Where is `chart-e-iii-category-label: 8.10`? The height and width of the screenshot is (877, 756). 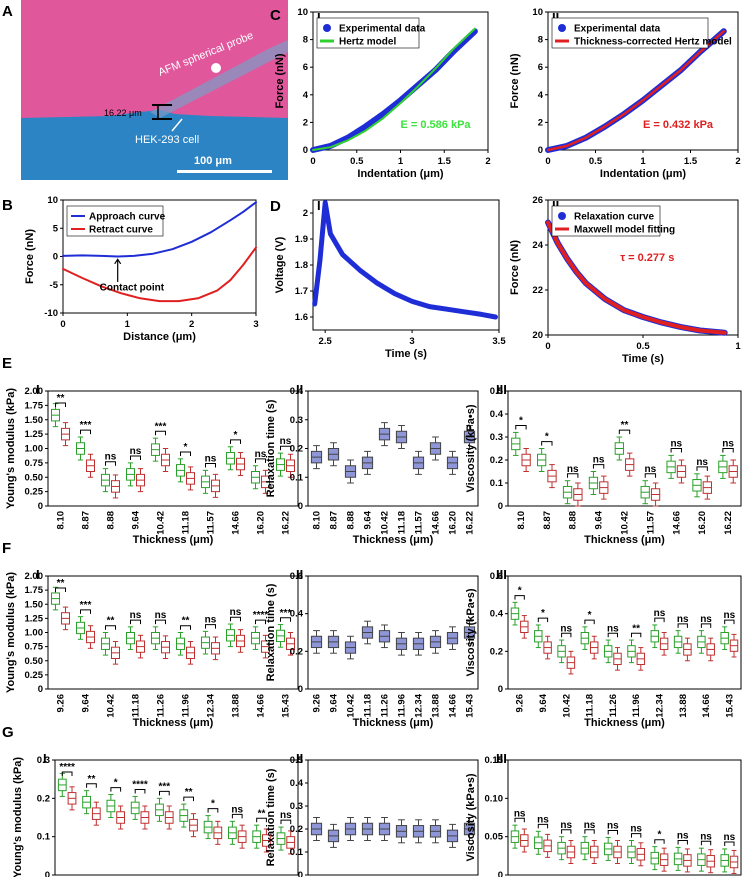
chart-e-iii-category-label: 8.10 is located at coordinates (521, 520).